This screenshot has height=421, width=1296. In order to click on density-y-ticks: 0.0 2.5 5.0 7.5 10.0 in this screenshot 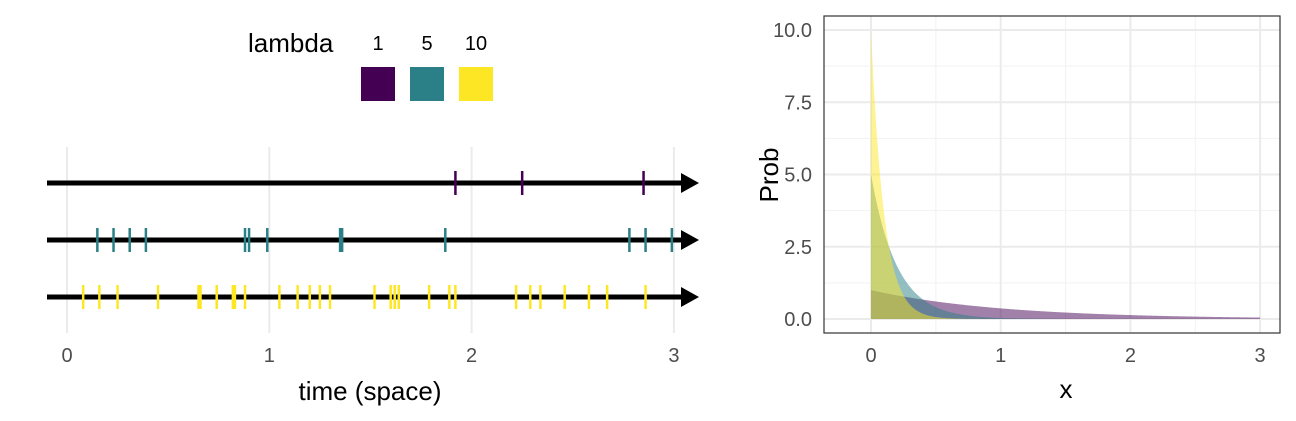, I will do `click(792, 175)`.